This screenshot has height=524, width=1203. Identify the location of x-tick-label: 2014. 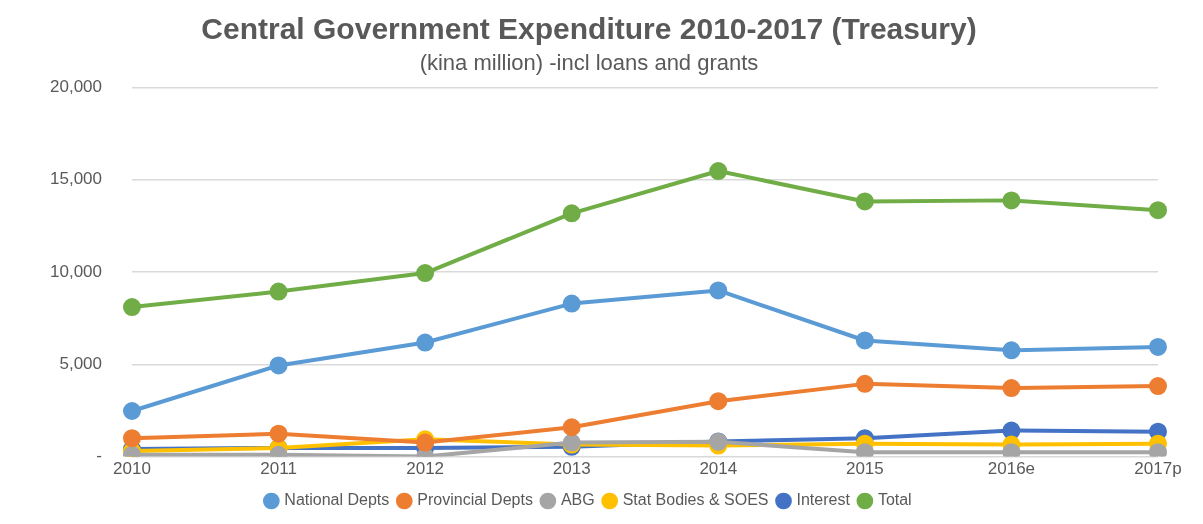
(718, 469).